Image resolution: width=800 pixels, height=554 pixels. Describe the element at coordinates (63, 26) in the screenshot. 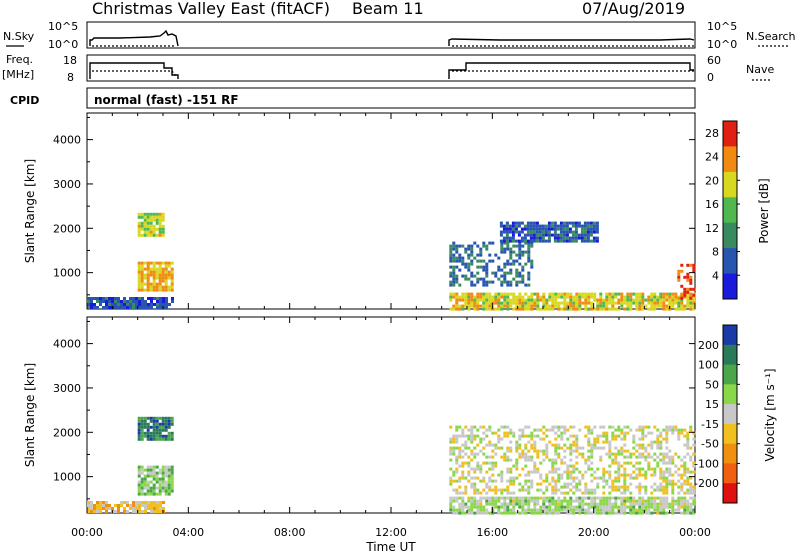

I see `nsky-tick-top: 10^5` at that location.